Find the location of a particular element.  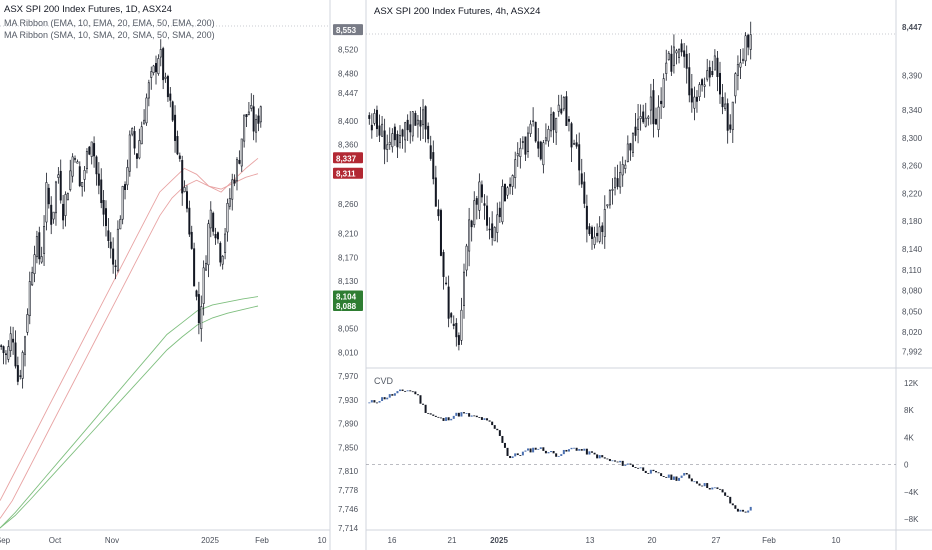

cvd-axis-tick: 4K is located at coordinates (909, 437).